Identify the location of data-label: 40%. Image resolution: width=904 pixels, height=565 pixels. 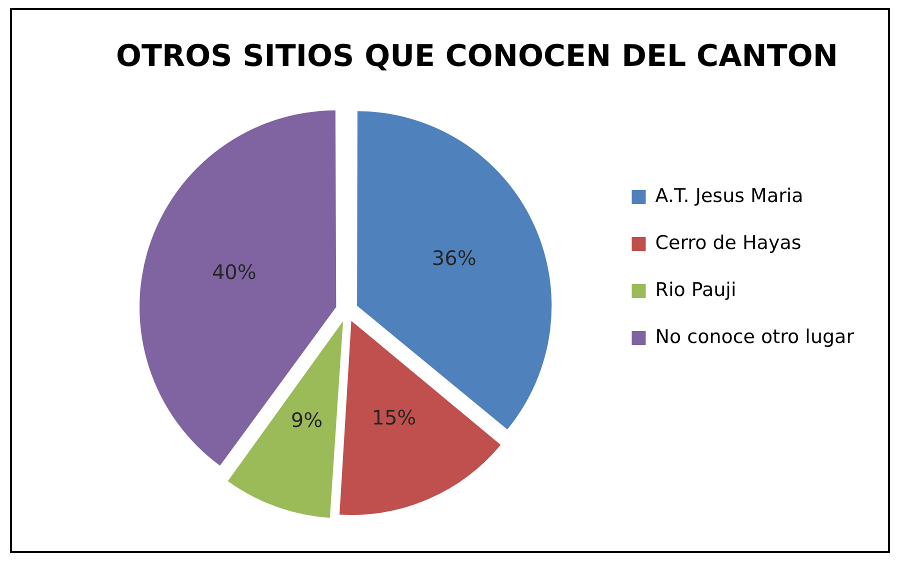
(234, 272).